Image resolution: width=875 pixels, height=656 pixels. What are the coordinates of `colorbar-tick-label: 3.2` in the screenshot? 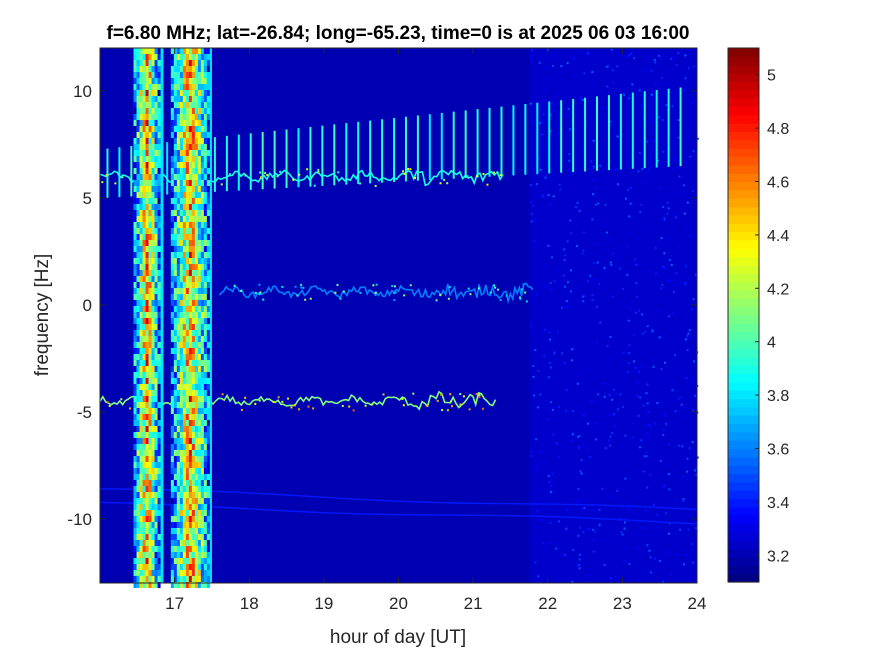 It's located at (778, 556).